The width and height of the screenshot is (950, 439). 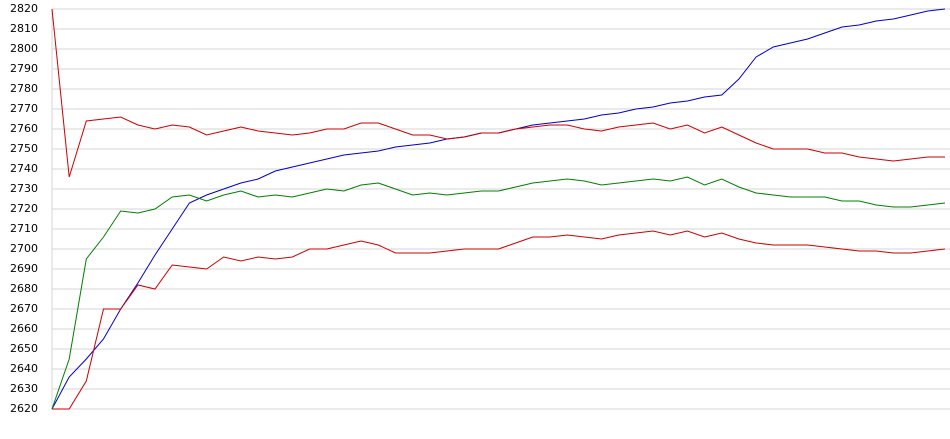 What do you see at coordinates (24, 328) in the screenshot?
I see `y-tick-label: 2660` at bounding box center [24, 328].